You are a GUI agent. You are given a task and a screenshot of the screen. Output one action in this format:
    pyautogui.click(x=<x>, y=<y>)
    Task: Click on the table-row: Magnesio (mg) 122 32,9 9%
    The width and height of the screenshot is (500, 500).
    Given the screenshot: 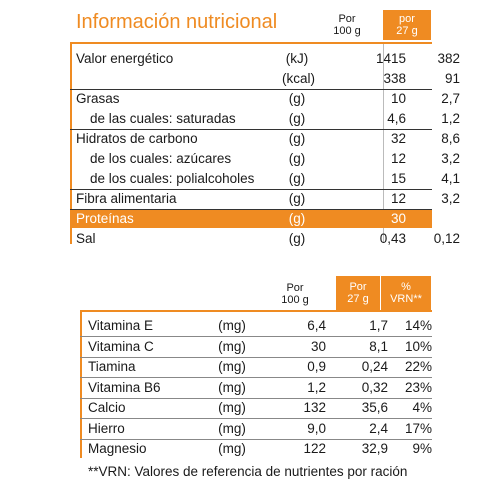 What is the action you would take?
    pyautogui.click(x=256, y=449)
    